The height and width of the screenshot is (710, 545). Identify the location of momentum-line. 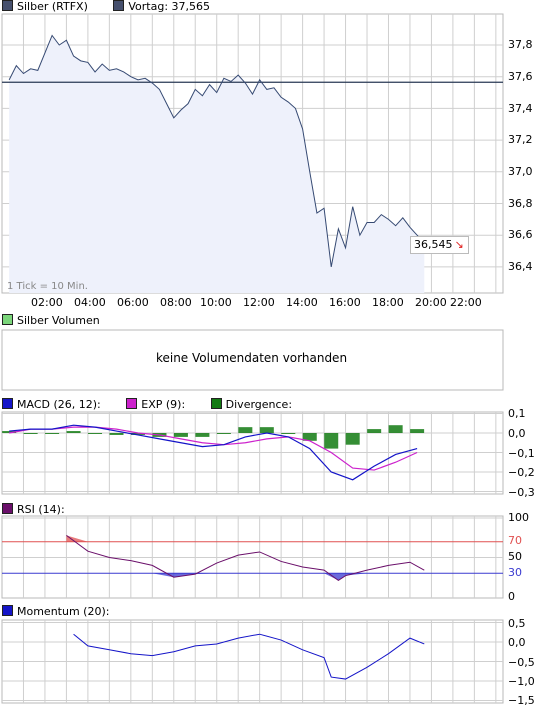
(249, 656).